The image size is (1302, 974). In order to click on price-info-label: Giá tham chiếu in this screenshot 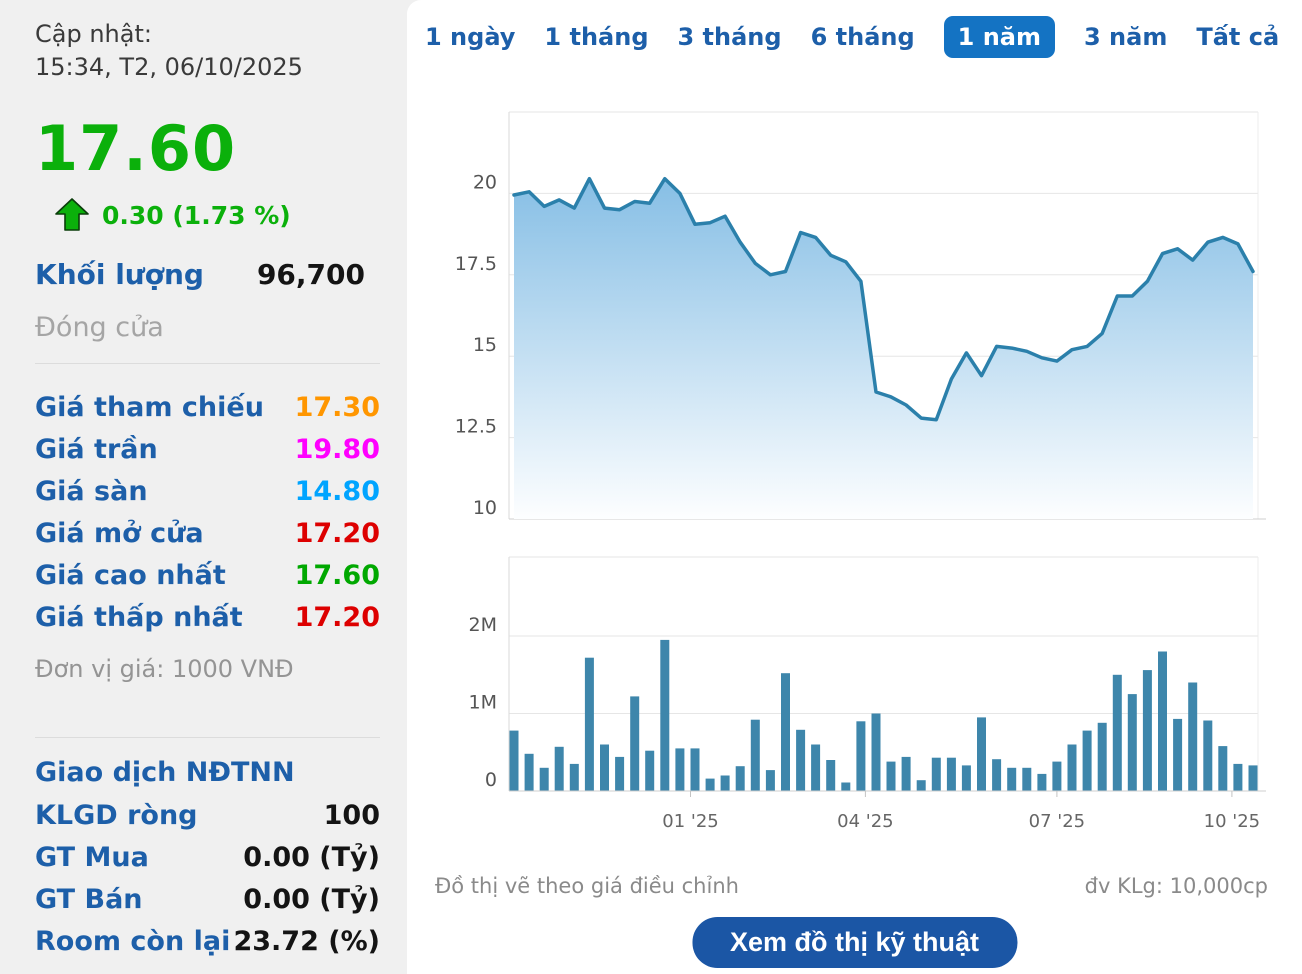, I will do `click(149, 407)`.